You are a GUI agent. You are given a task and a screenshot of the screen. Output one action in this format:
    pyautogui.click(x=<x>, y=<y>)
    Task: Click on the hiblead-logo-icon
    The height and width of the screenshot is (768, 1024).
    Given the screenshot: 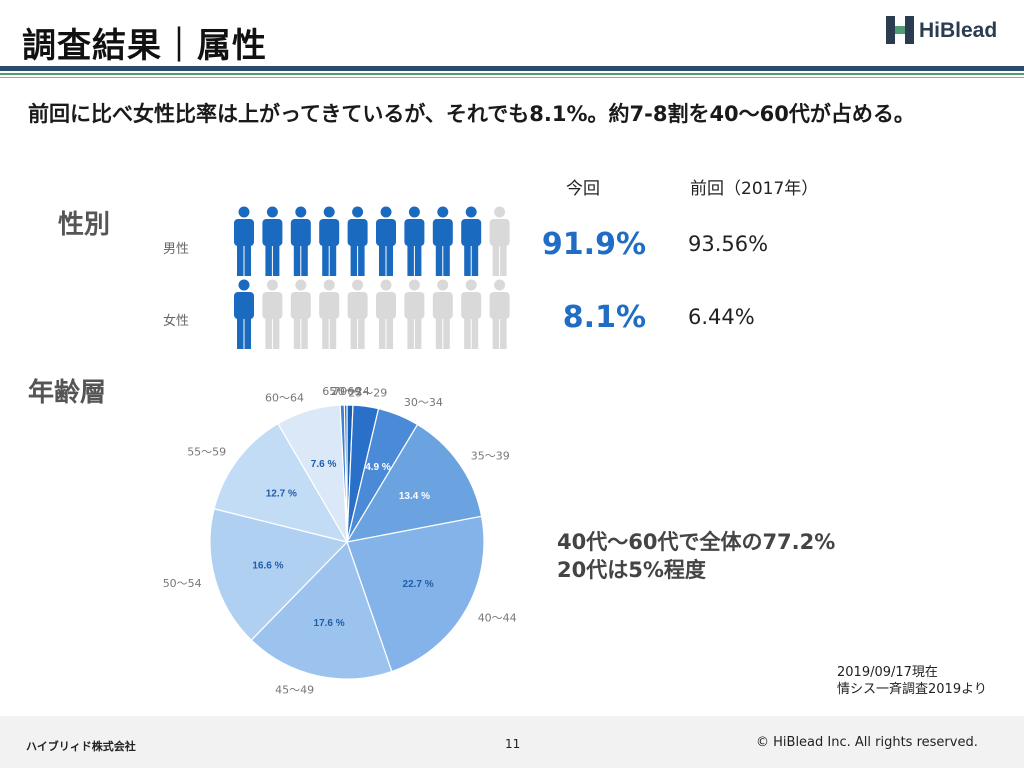 What is the action you would take?
    pyautogui.click(x=900, y=30)
    